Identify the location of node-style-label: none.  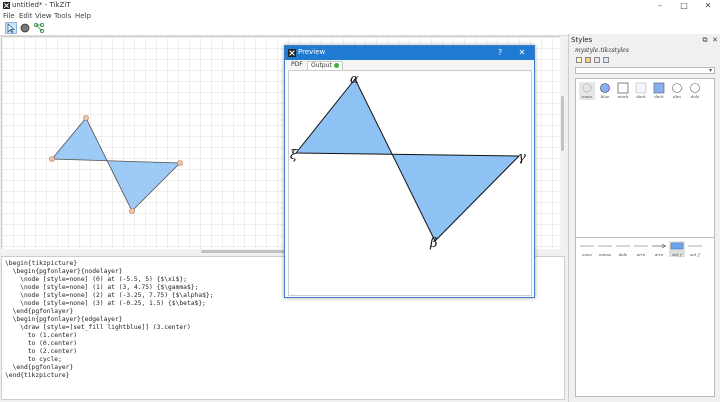
(587, 96).